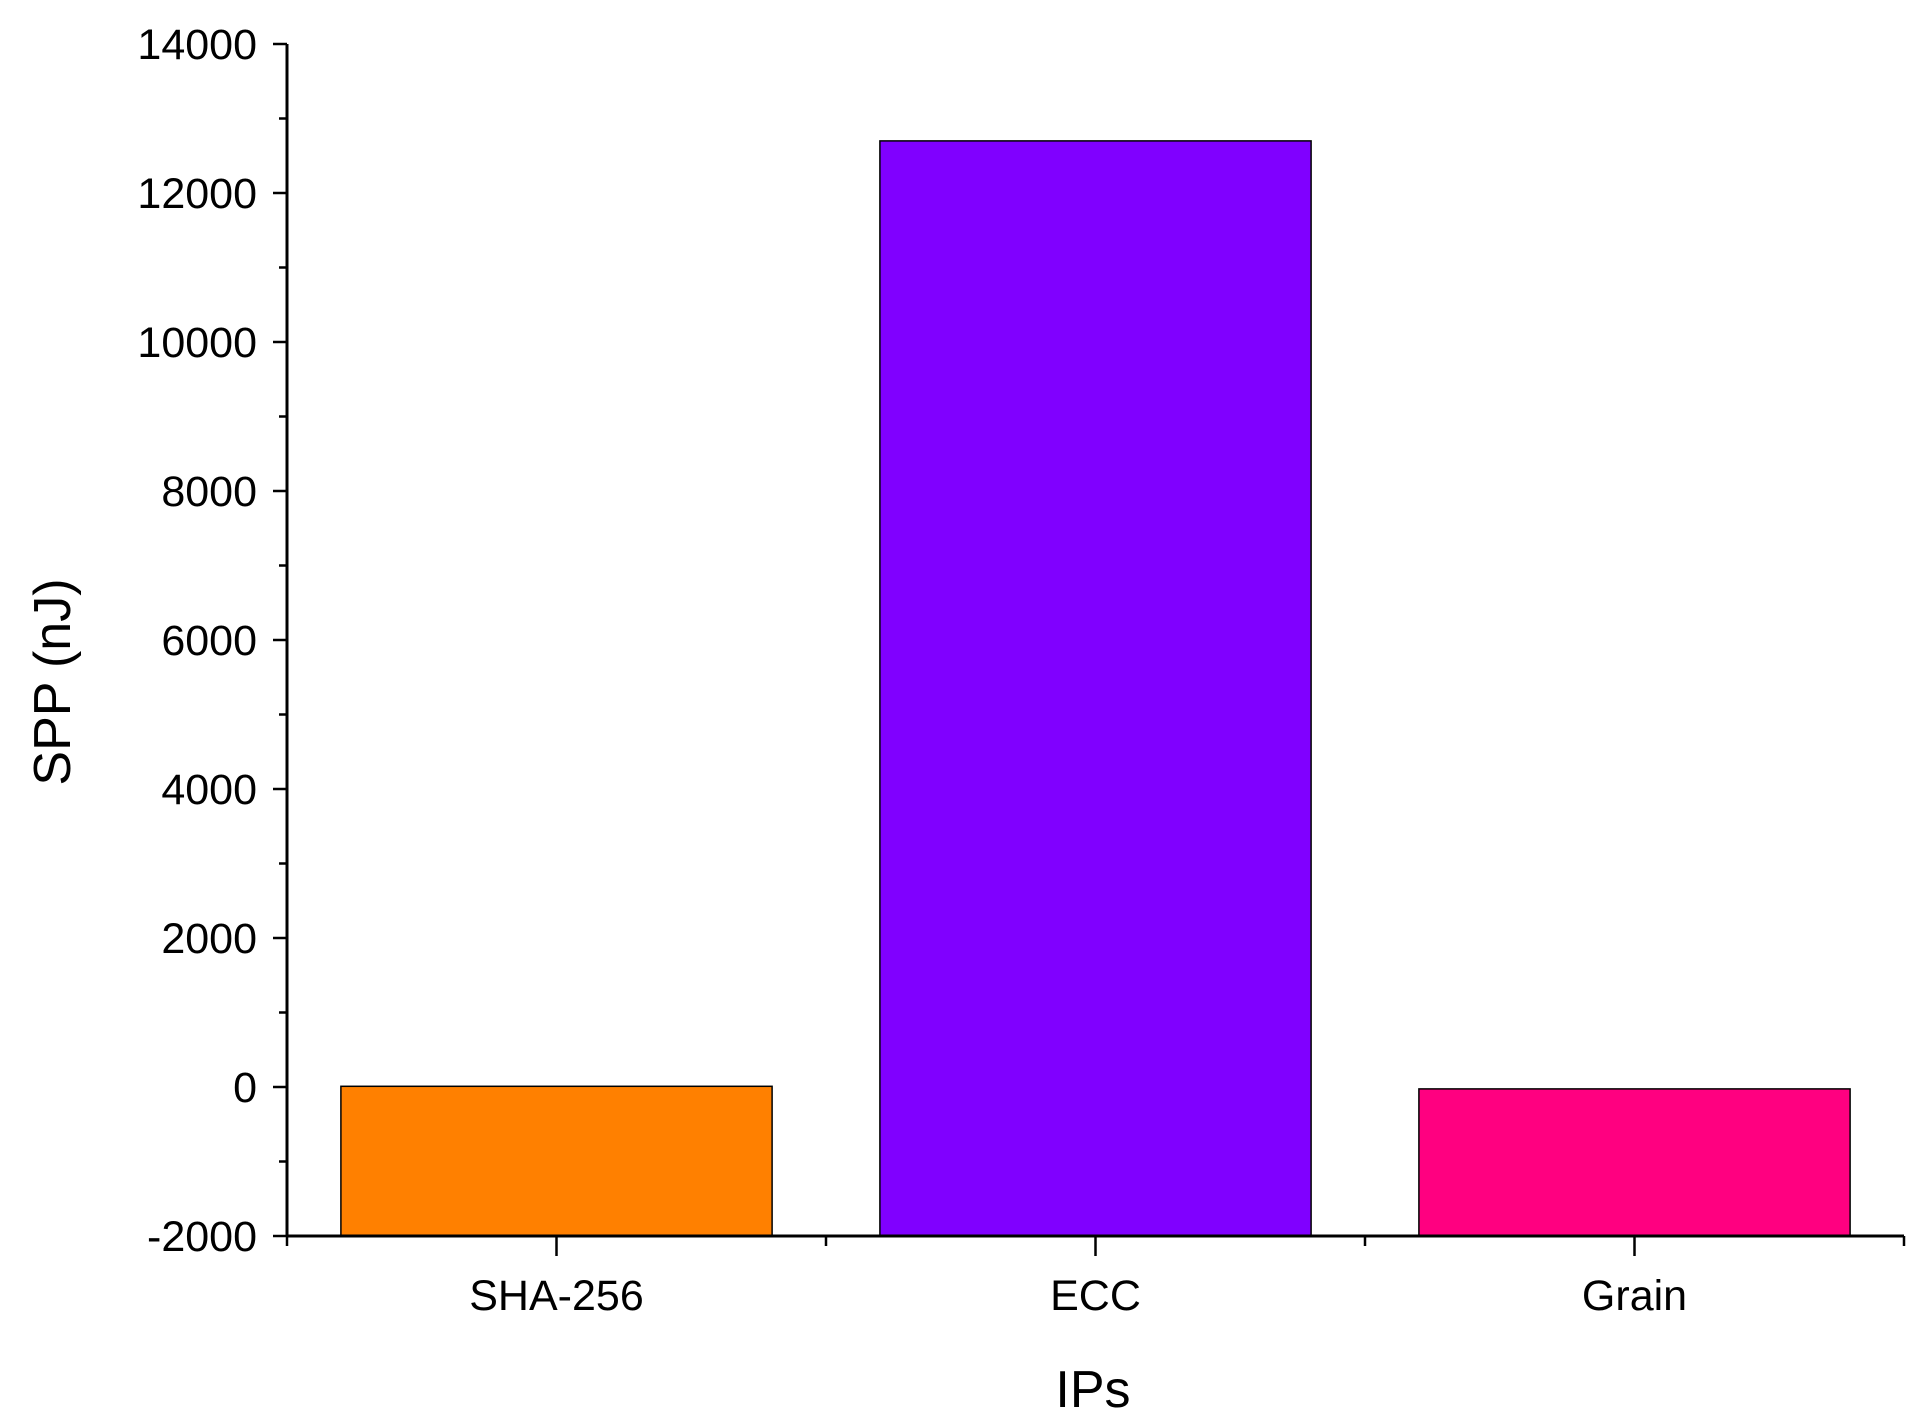 The image size is (1912, 1427). I want to click on x-axis-title: IPs, so click(1092, 1390).